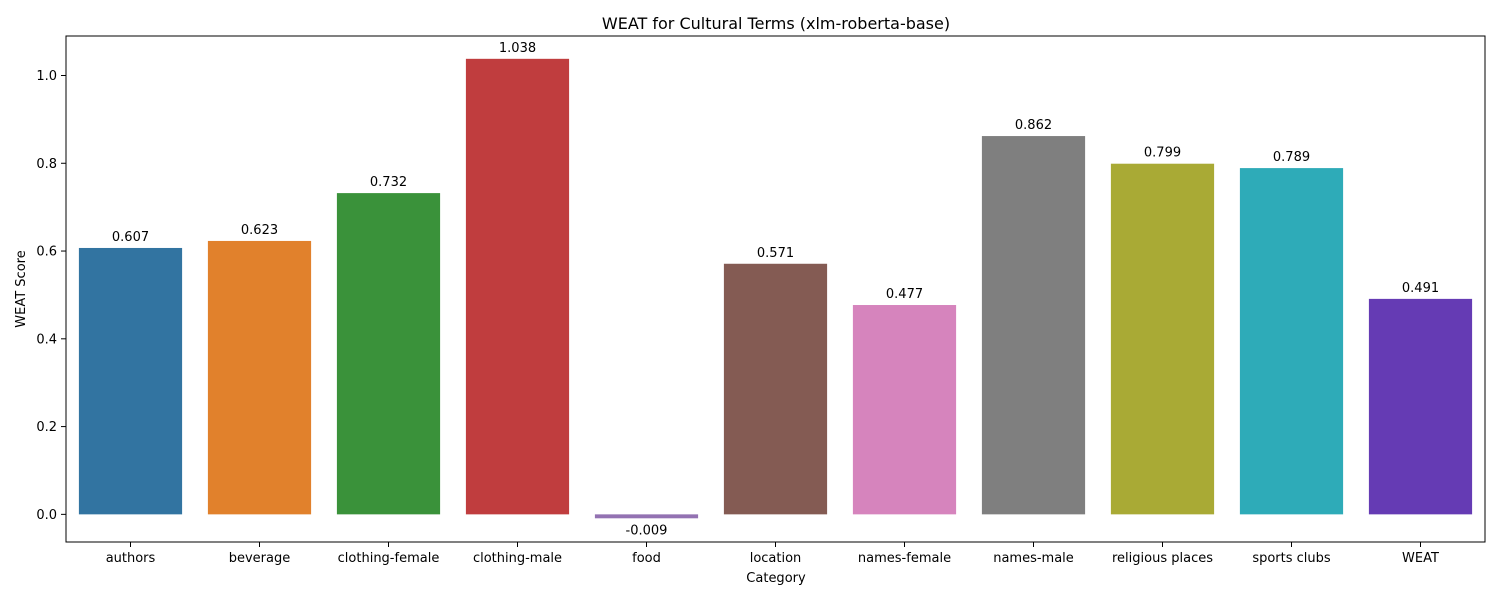 The width and height of the screenshot is (1500, 600). What do you see at coordinates (46, 164) in the screenshot?
I see `y-tick-label: 0.8` at bounding box center [46, 164].